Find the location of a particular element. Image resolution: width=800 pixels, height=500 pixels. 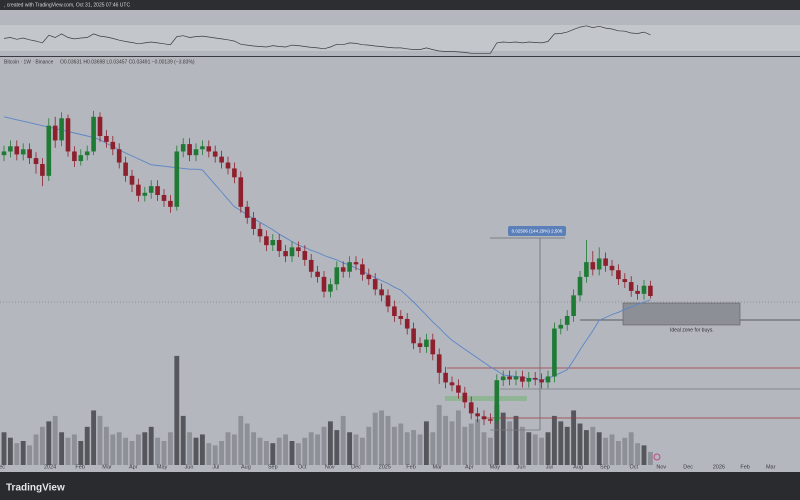

x-tick-label: Aug is located at coordinates (246, 467).